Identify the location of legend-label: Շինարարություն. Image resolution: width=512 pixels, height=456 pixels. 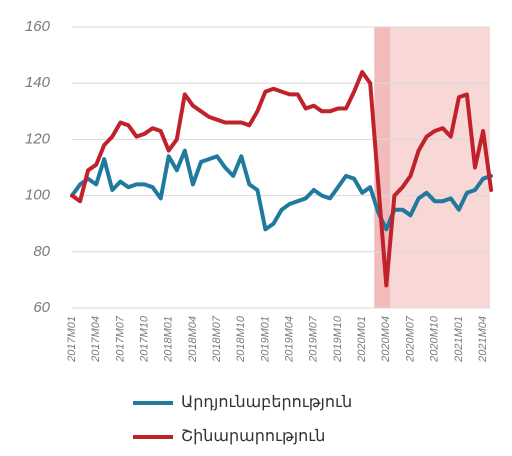
(253, 436).